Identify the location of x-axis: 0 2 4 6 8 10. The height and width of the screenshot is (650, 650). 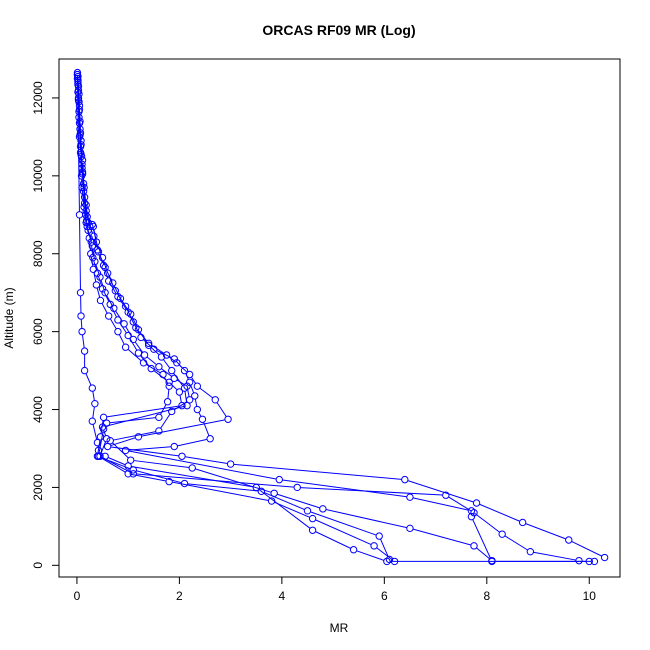
(335, 589).